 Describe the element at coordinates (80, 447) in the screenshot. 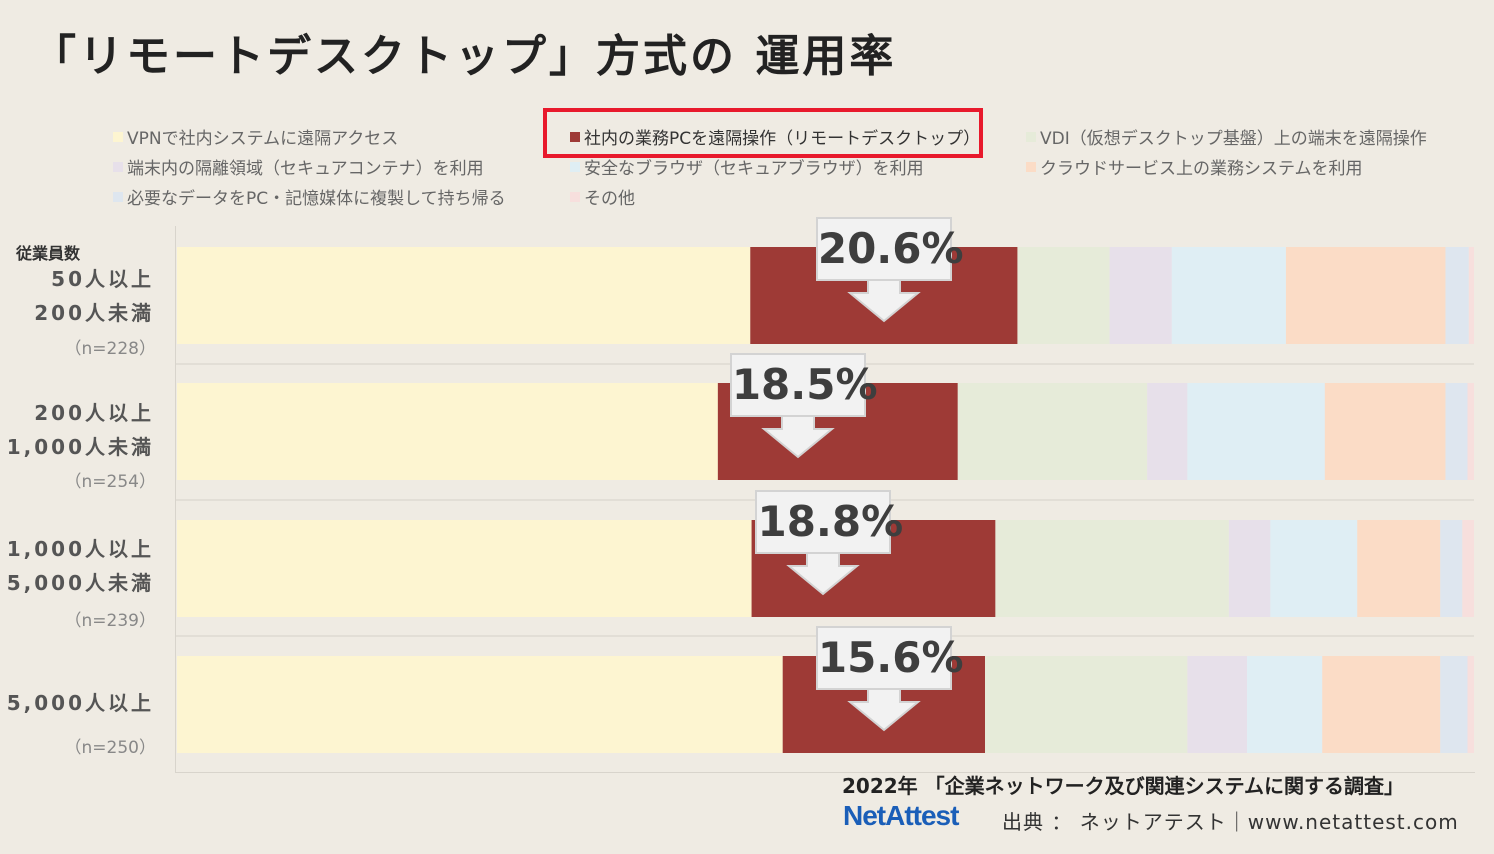

I see `category-line: 1,000人未満` at that location.